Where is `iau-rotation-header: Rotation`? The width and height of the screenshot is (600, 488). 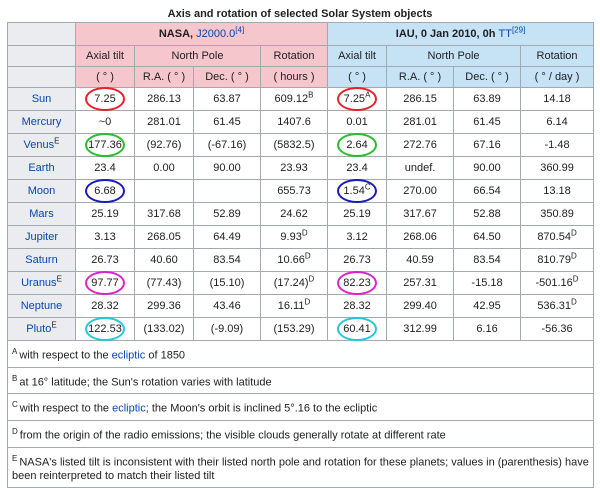 iau-rotation-header: Rotation is located at coordinates (557, 56).